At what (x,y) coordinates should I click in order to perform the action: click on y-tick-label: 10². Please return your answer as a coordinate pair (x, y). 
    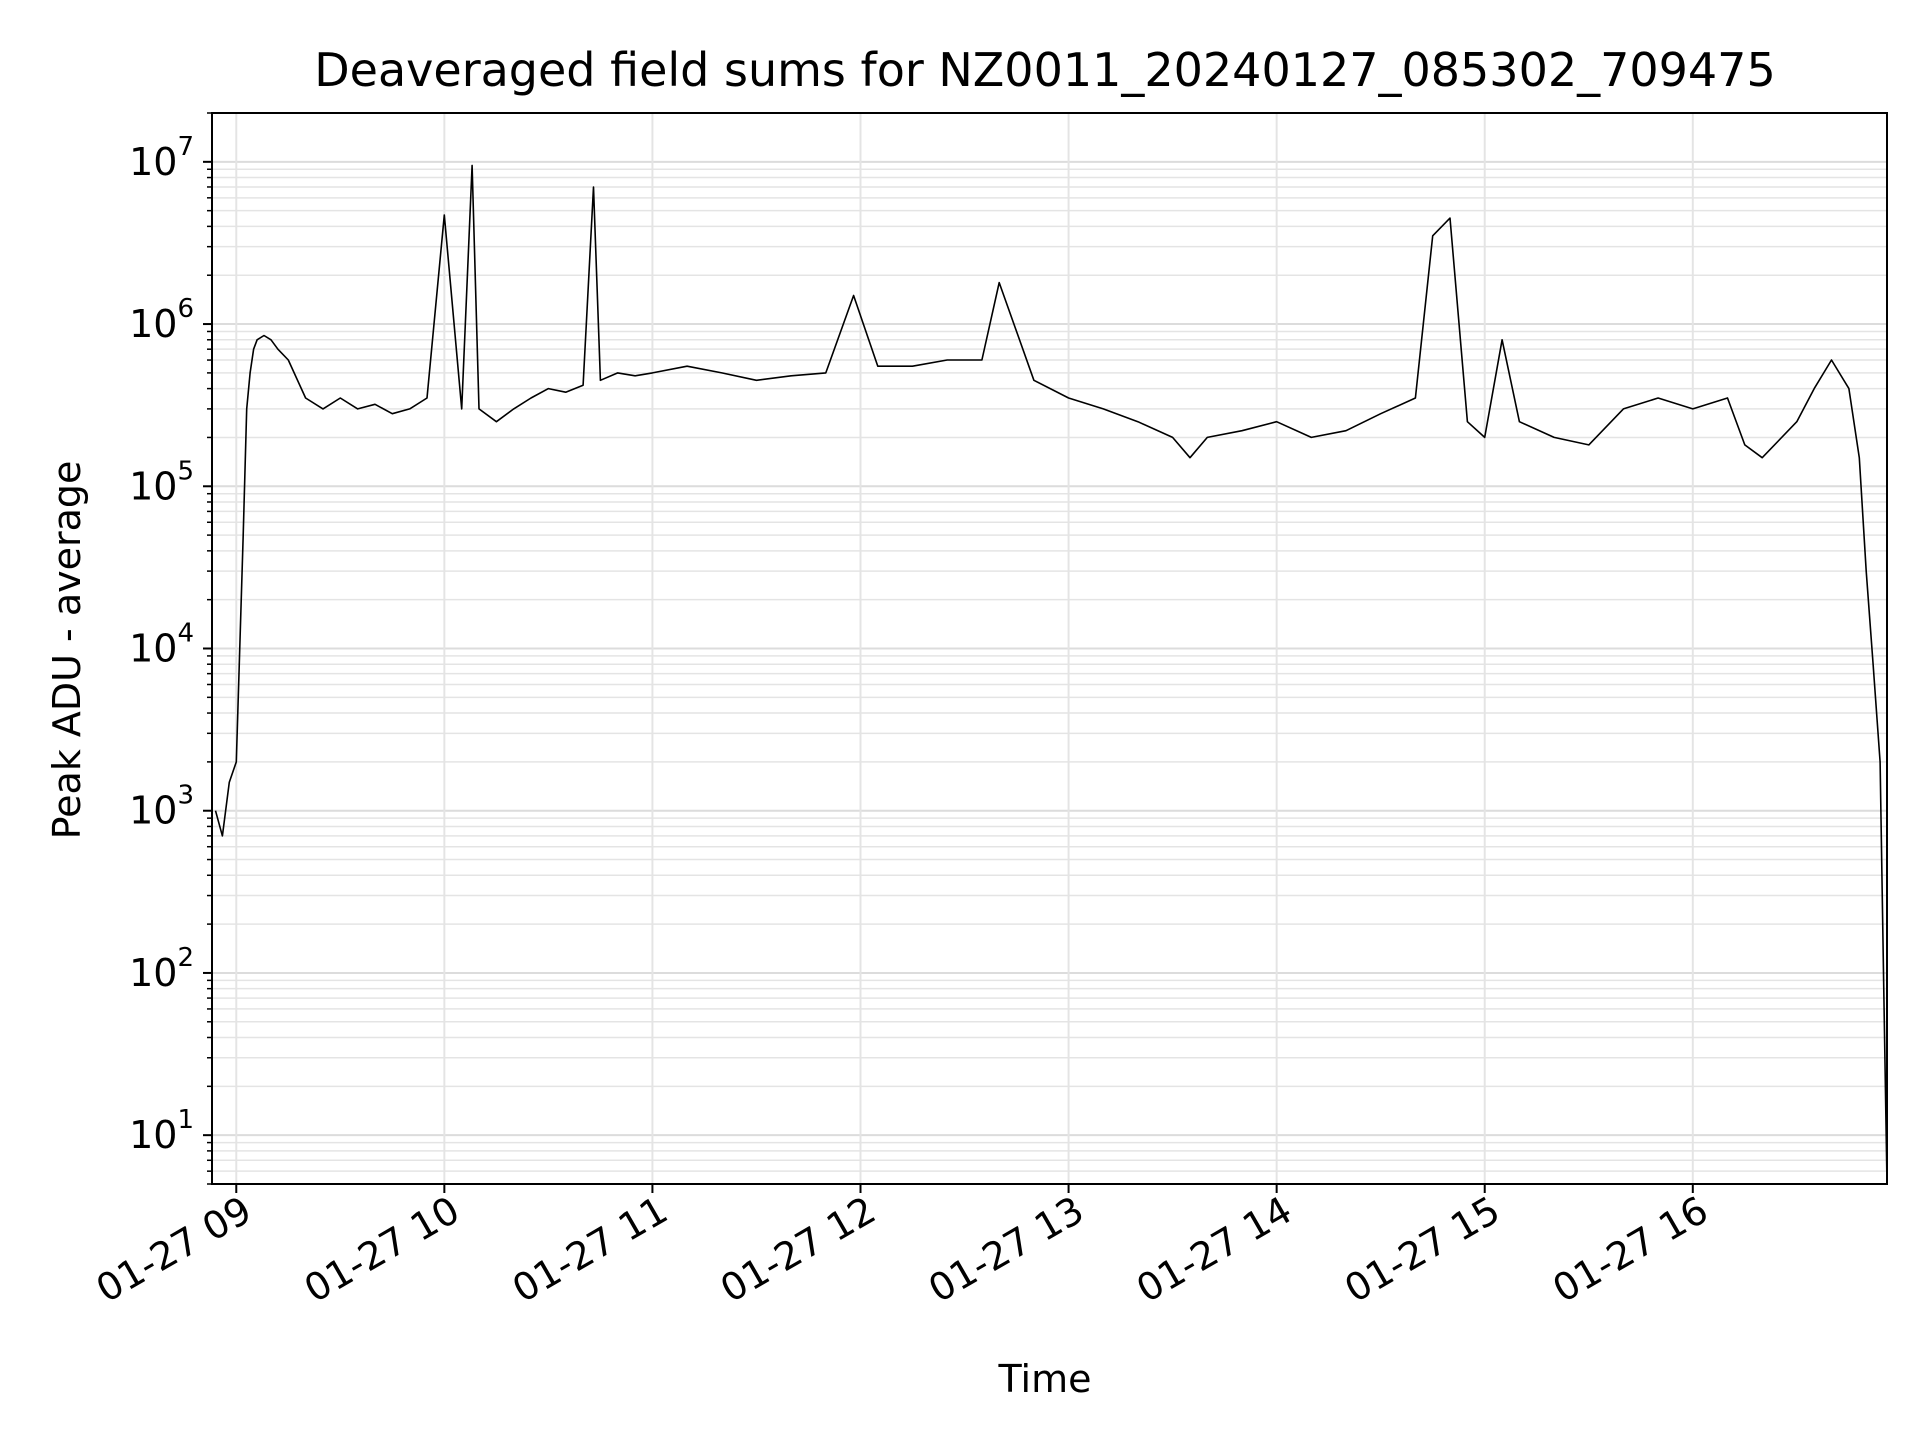
    Looking at the image, I should click on (161, 969).